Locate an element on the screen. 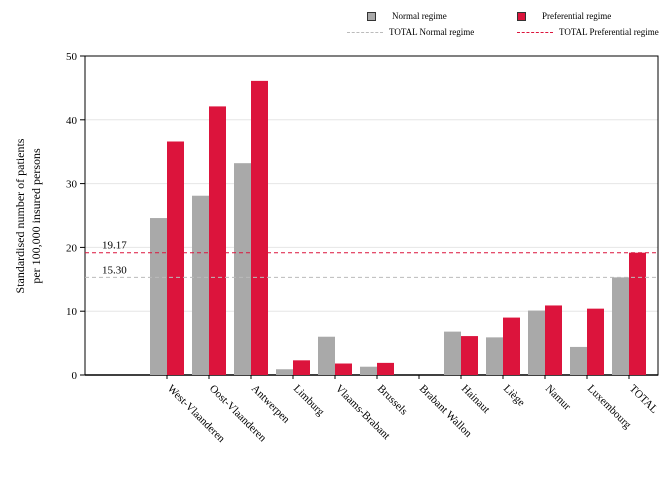 The width and height of the screenshot is (672, 480). legend-label-total-normal: TOTAL Normal regime is located at coordinates (432, 32).